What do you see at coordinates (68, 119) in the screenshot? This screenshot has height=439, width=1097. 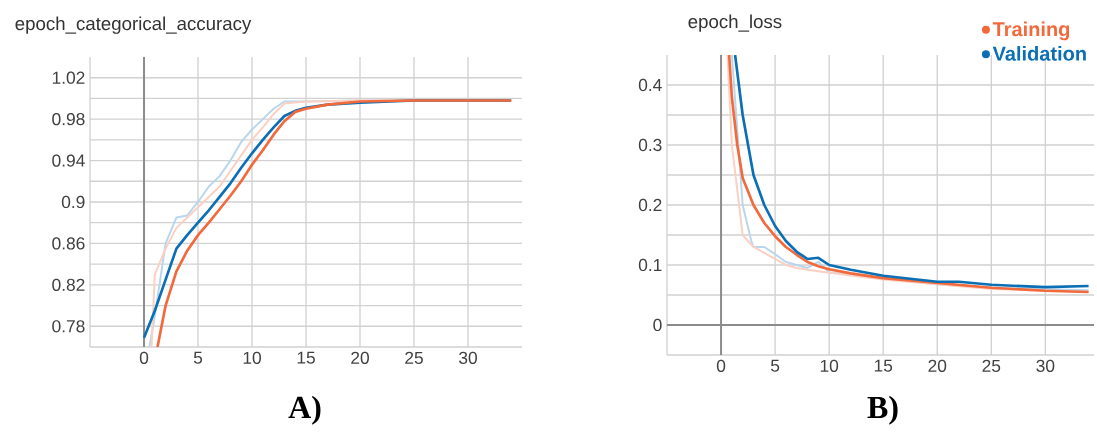 I see `y-tick-label: 0.98` at bounding box center [68, 119].